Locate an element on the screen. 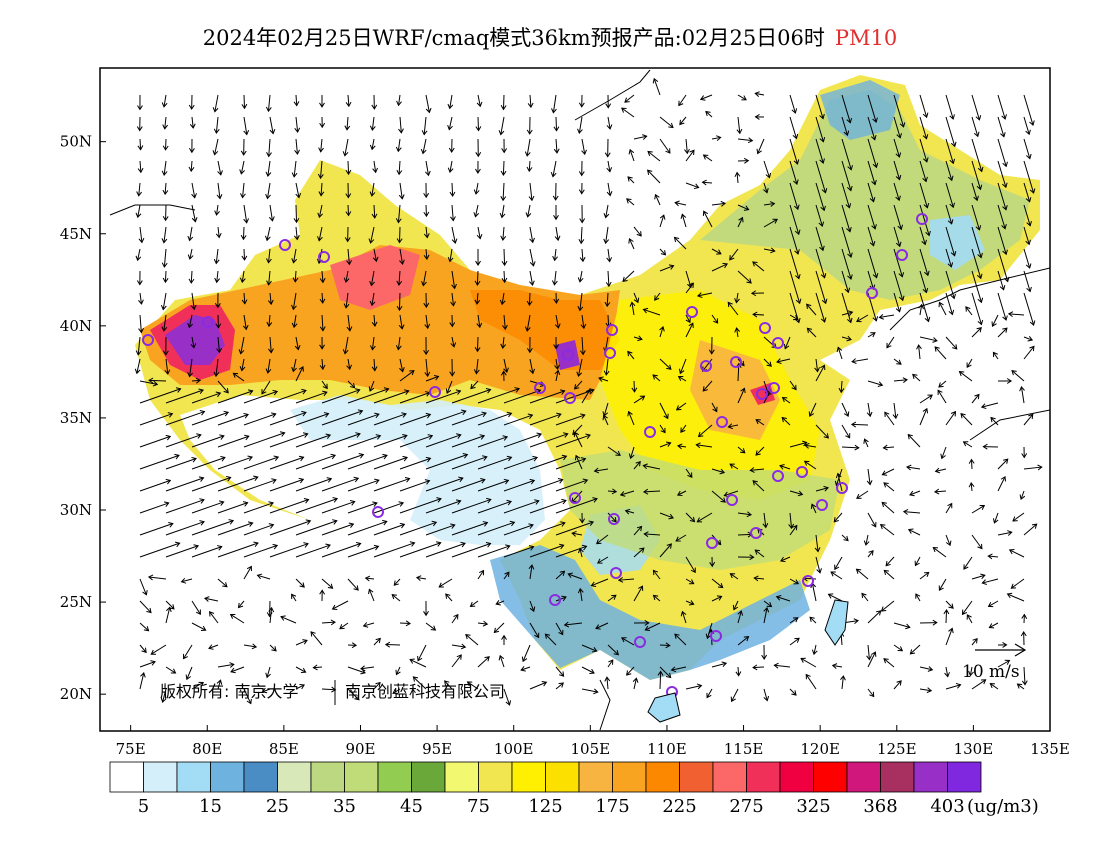 The image size is (1100, 850). latitude-axis: 50N 45N 40N 35N 30N 25N 20N is located at coordinates (83, 418).